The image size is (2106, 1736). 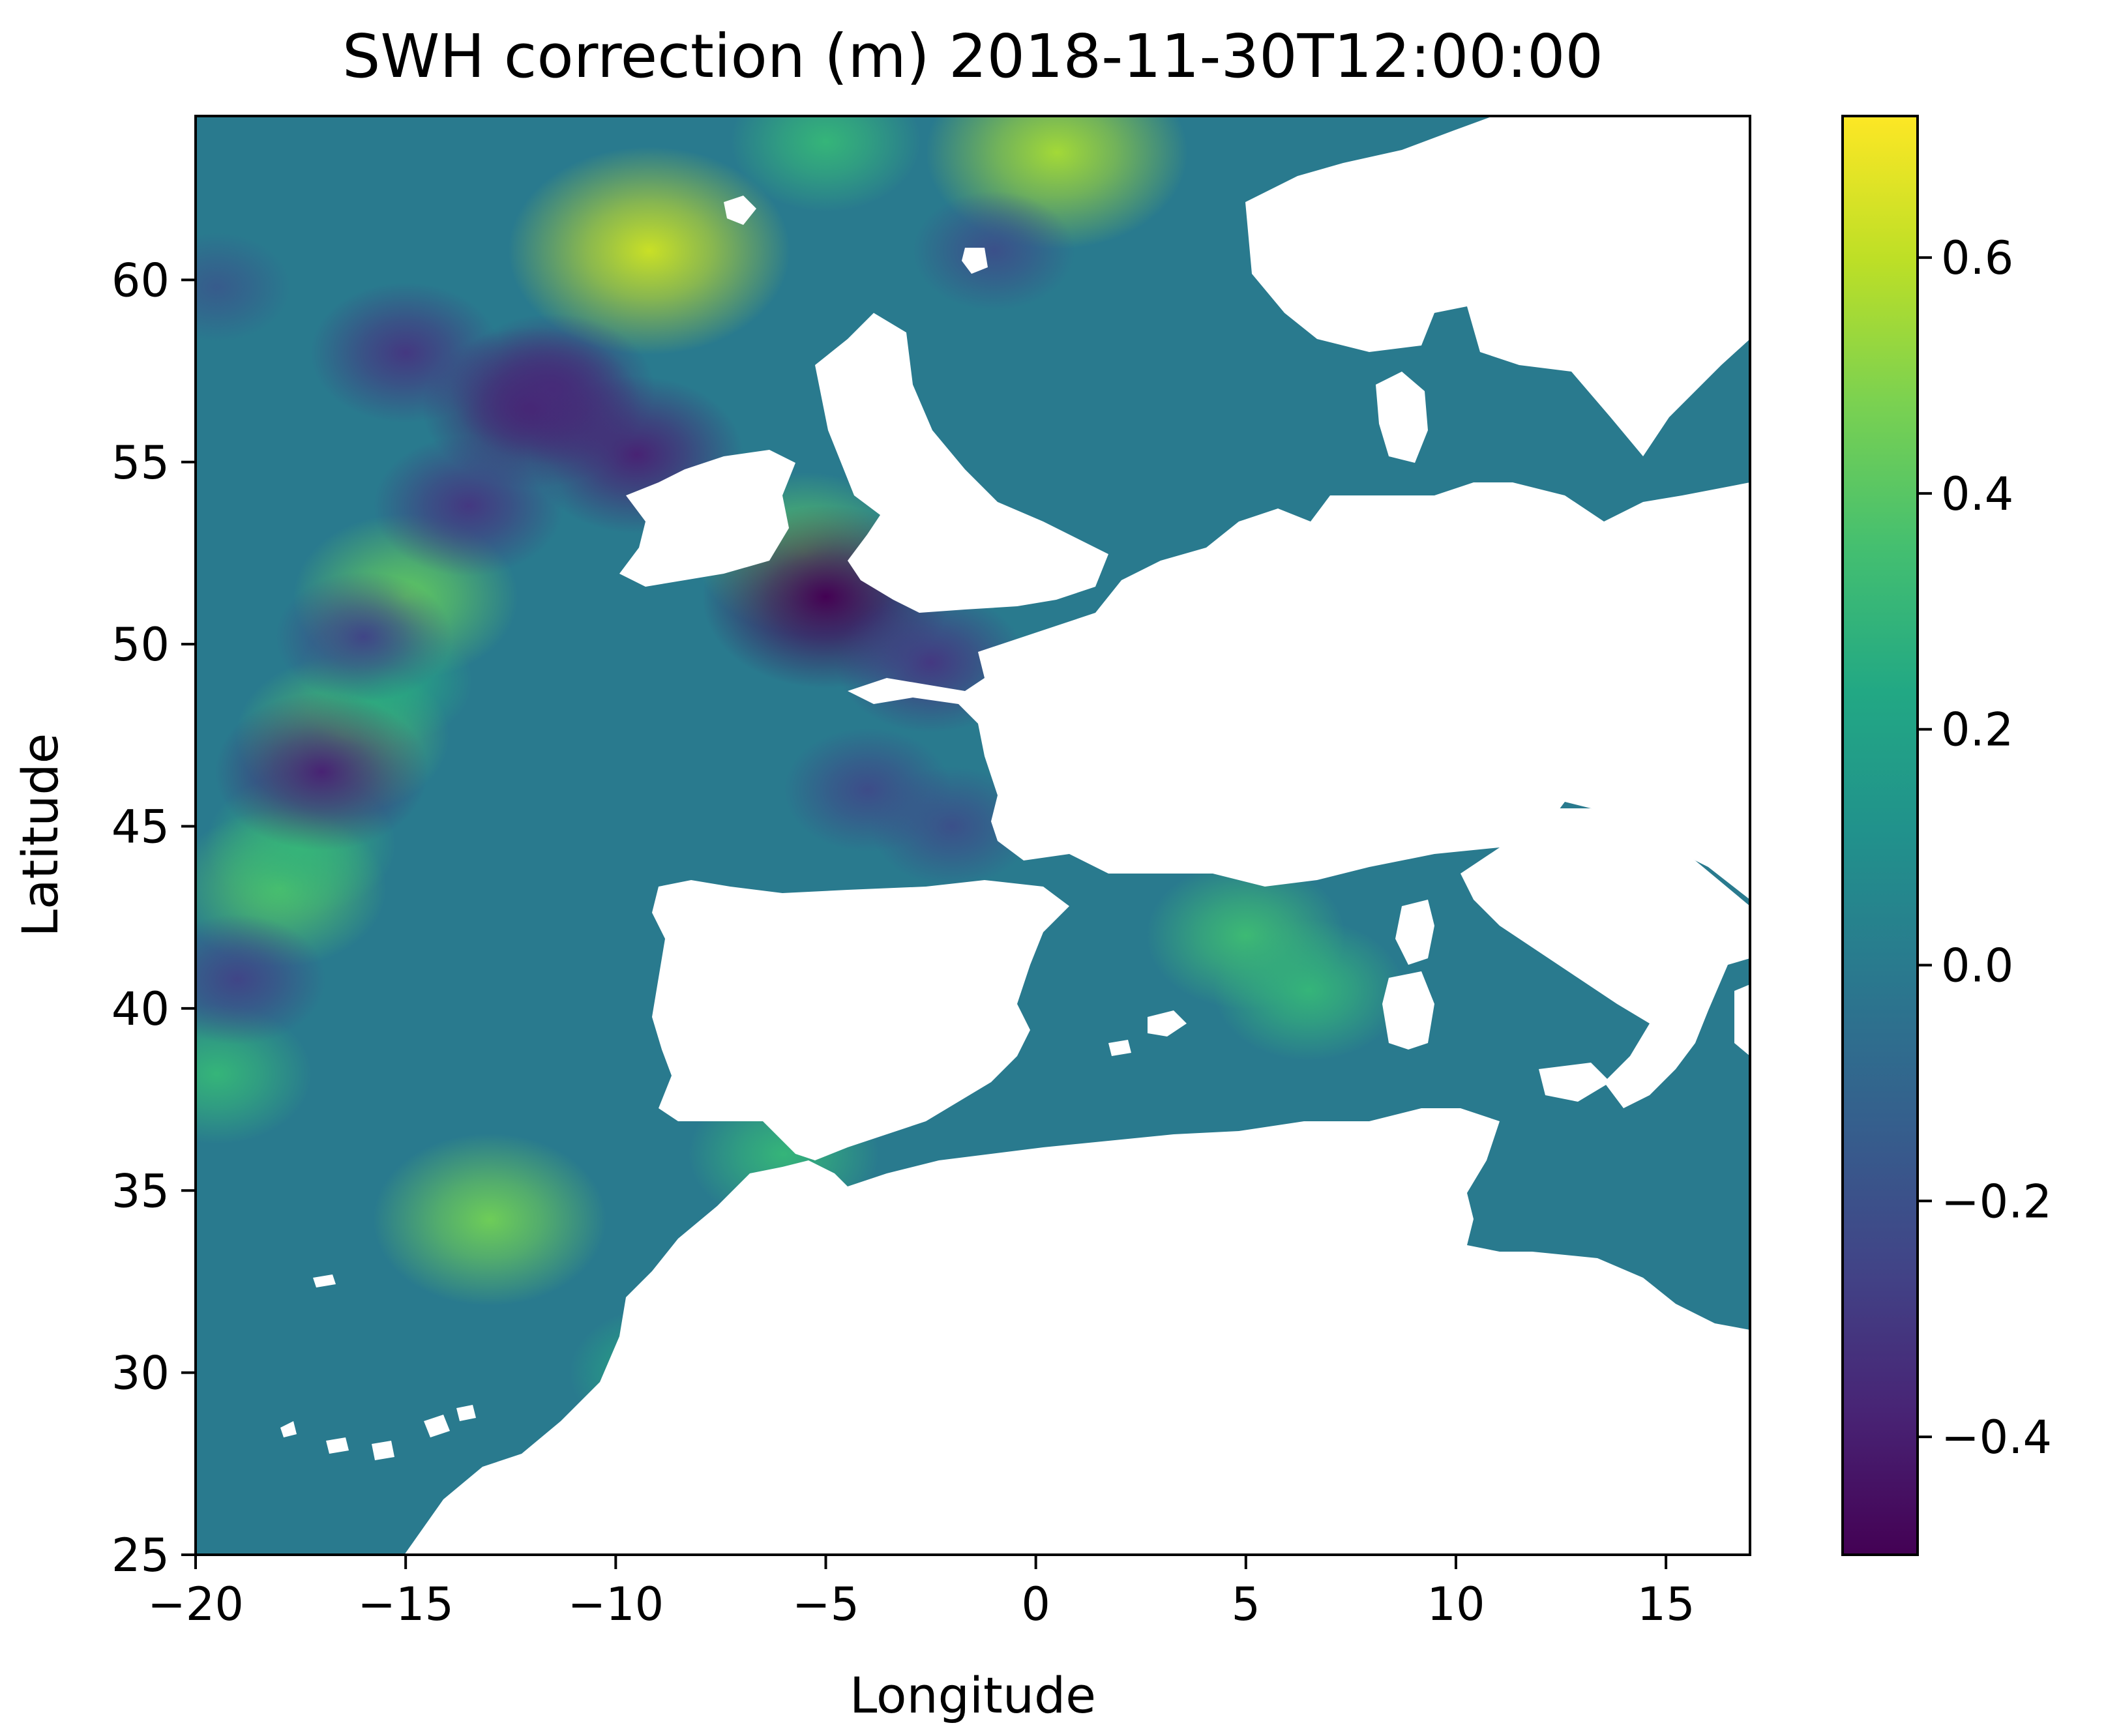 What do you see at coordinates (1742, 1020) in the screenshot?
I see `land-greece` at bounding box center [1742, 1020].